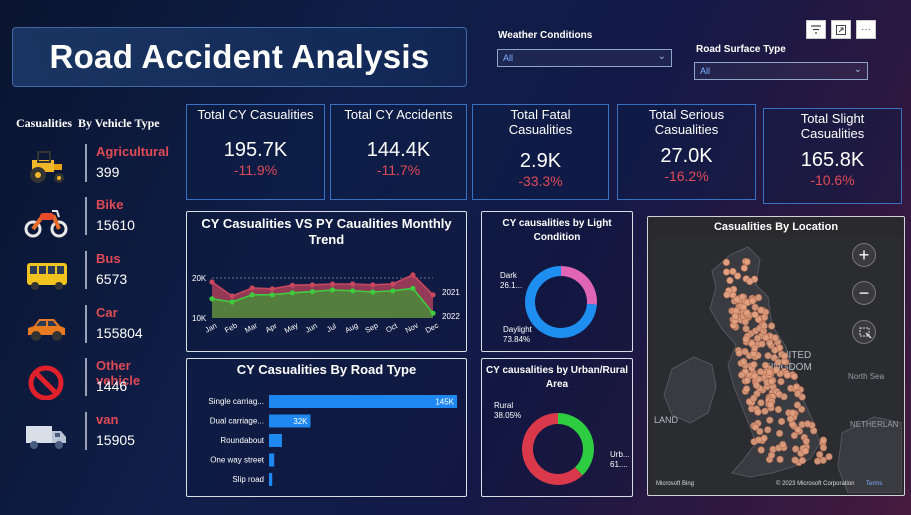 This screenshot has height=515, width=911. Describe the element at coordinates (444, 402) in the screenshot. I see `bar-data-label: 145K` at that location.